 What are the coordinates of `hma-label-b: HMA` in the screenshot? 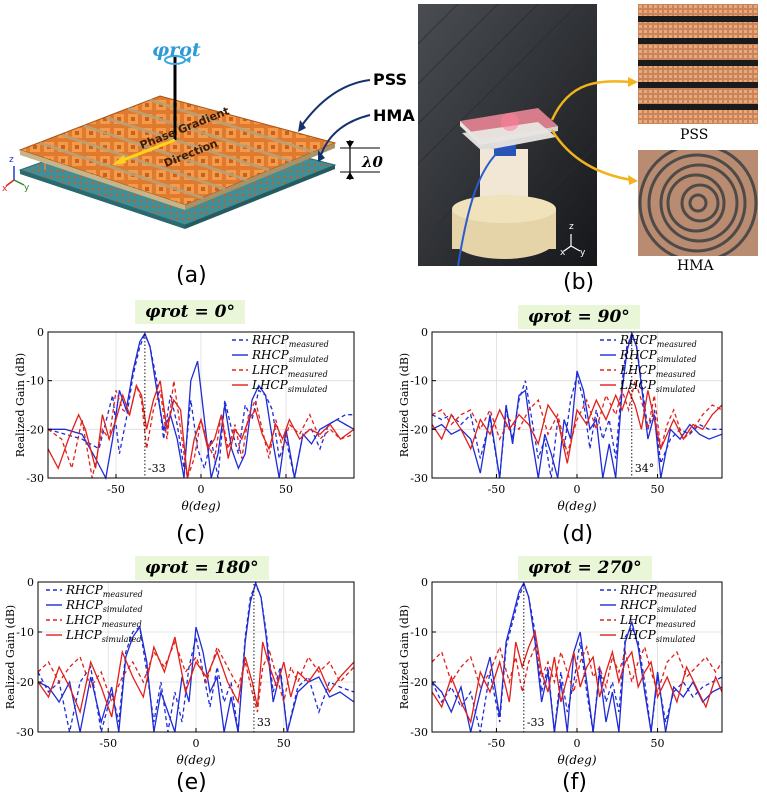 It's located at (695, 266).